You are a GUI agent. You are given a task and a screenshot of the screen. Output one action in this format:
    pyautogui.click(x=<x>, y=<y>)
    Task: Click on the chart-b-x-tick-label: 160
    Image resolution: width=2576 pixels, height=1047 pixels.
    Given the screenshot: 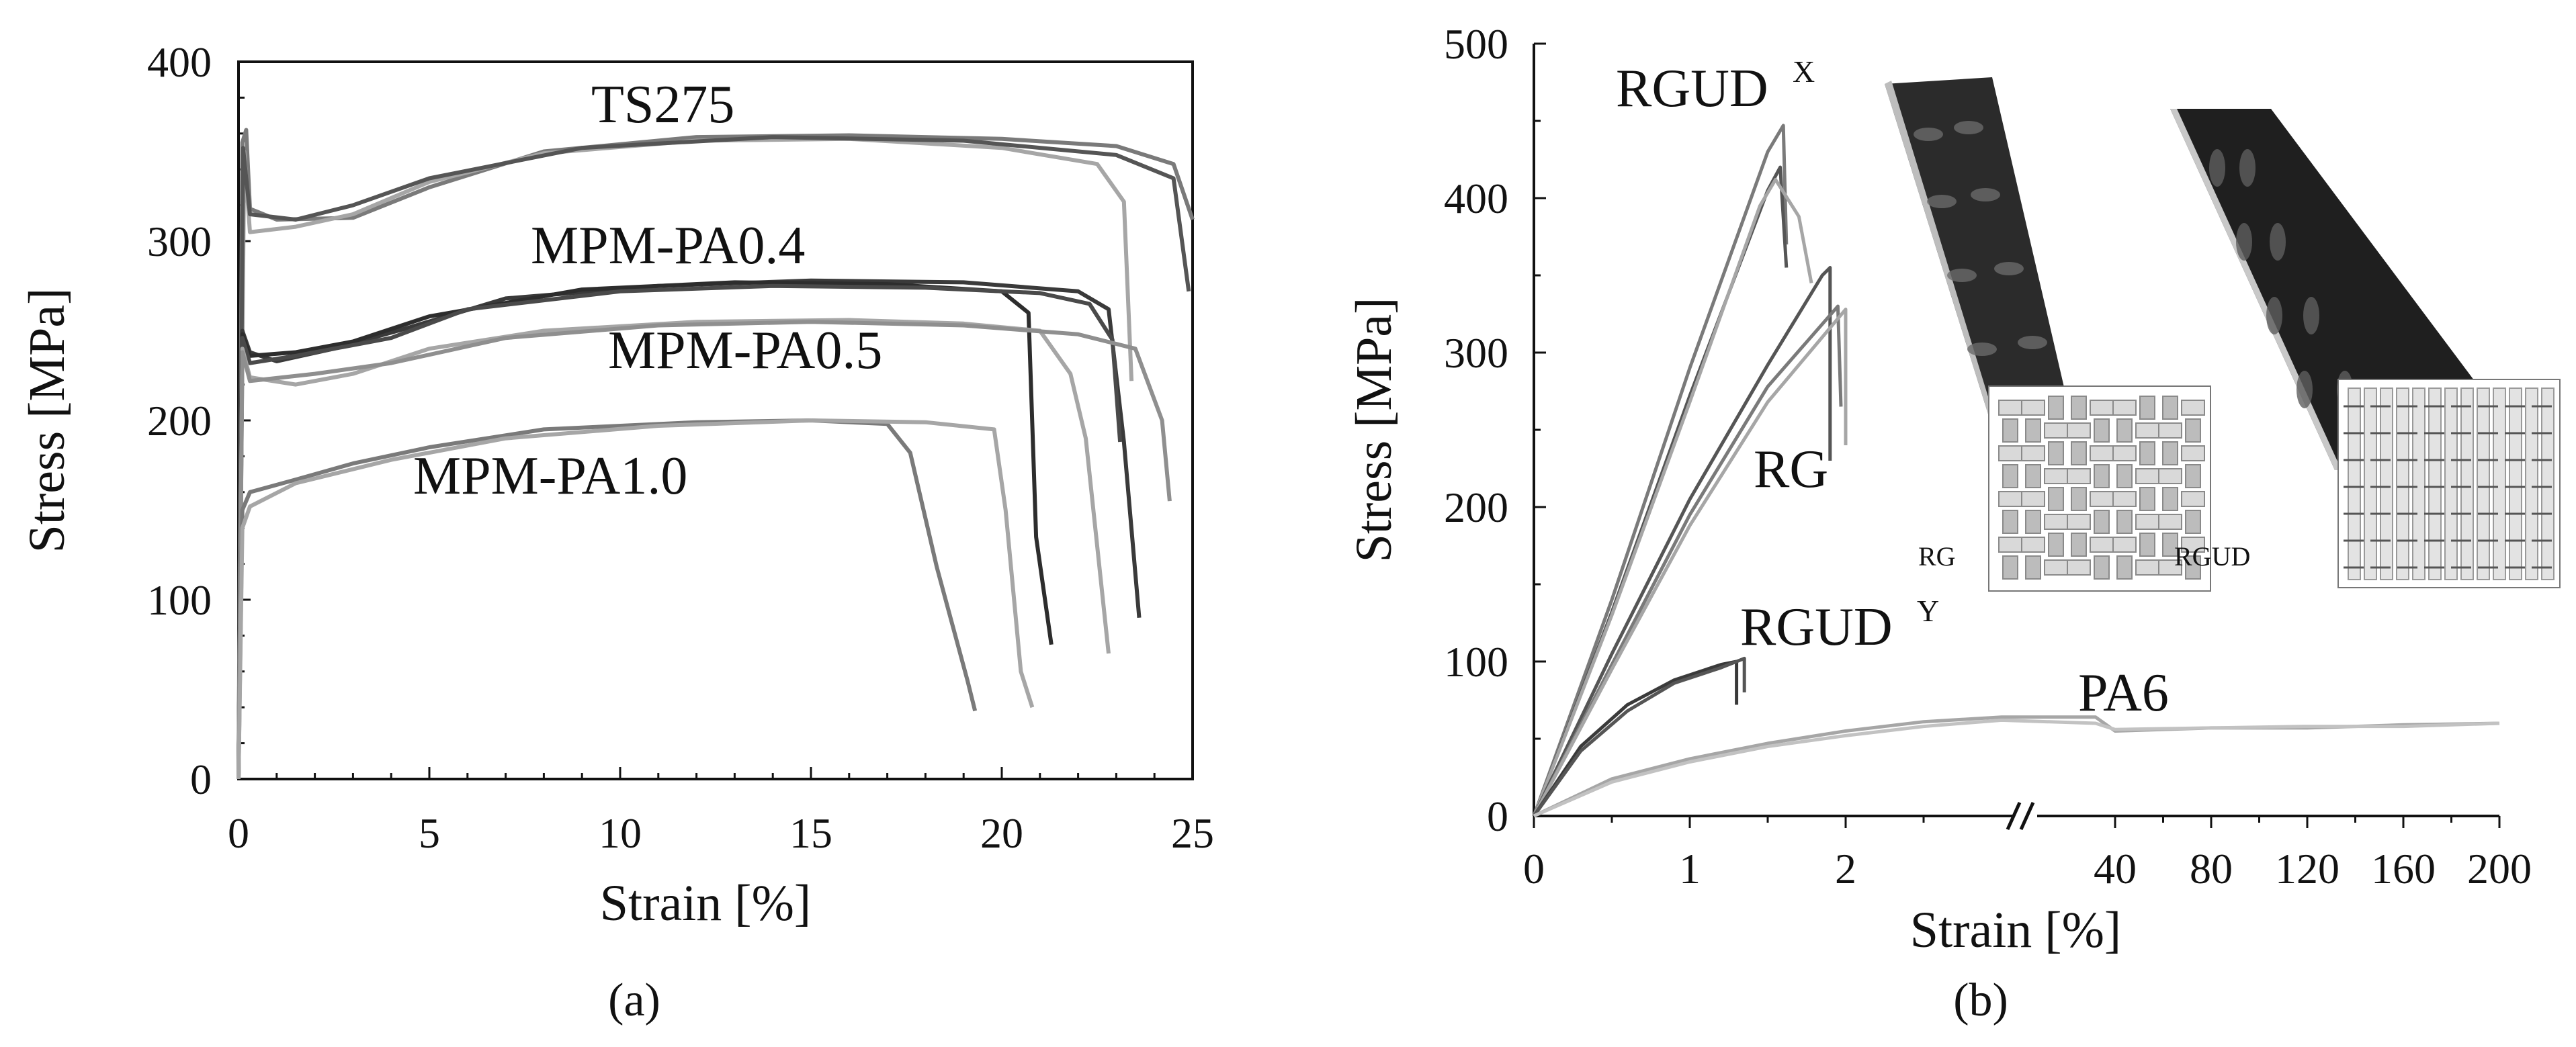 What is the action you would take?
    pyautogui.click(x=2403, y=869)
    